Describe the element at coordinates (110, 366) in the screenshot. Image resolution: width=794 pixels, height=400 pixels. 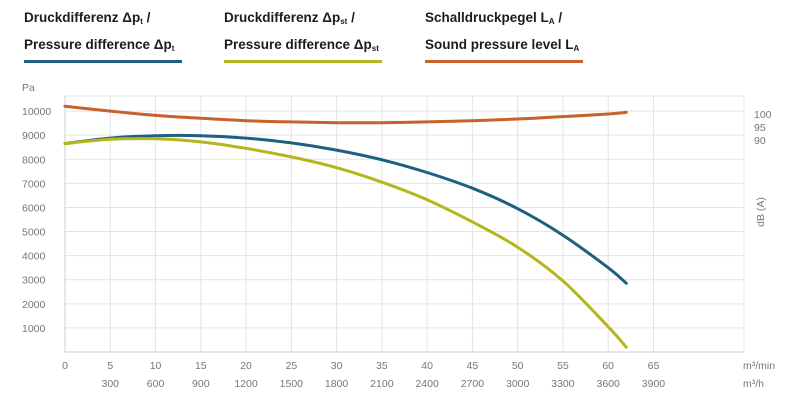
I see `x-tick-label: 5` at that location.